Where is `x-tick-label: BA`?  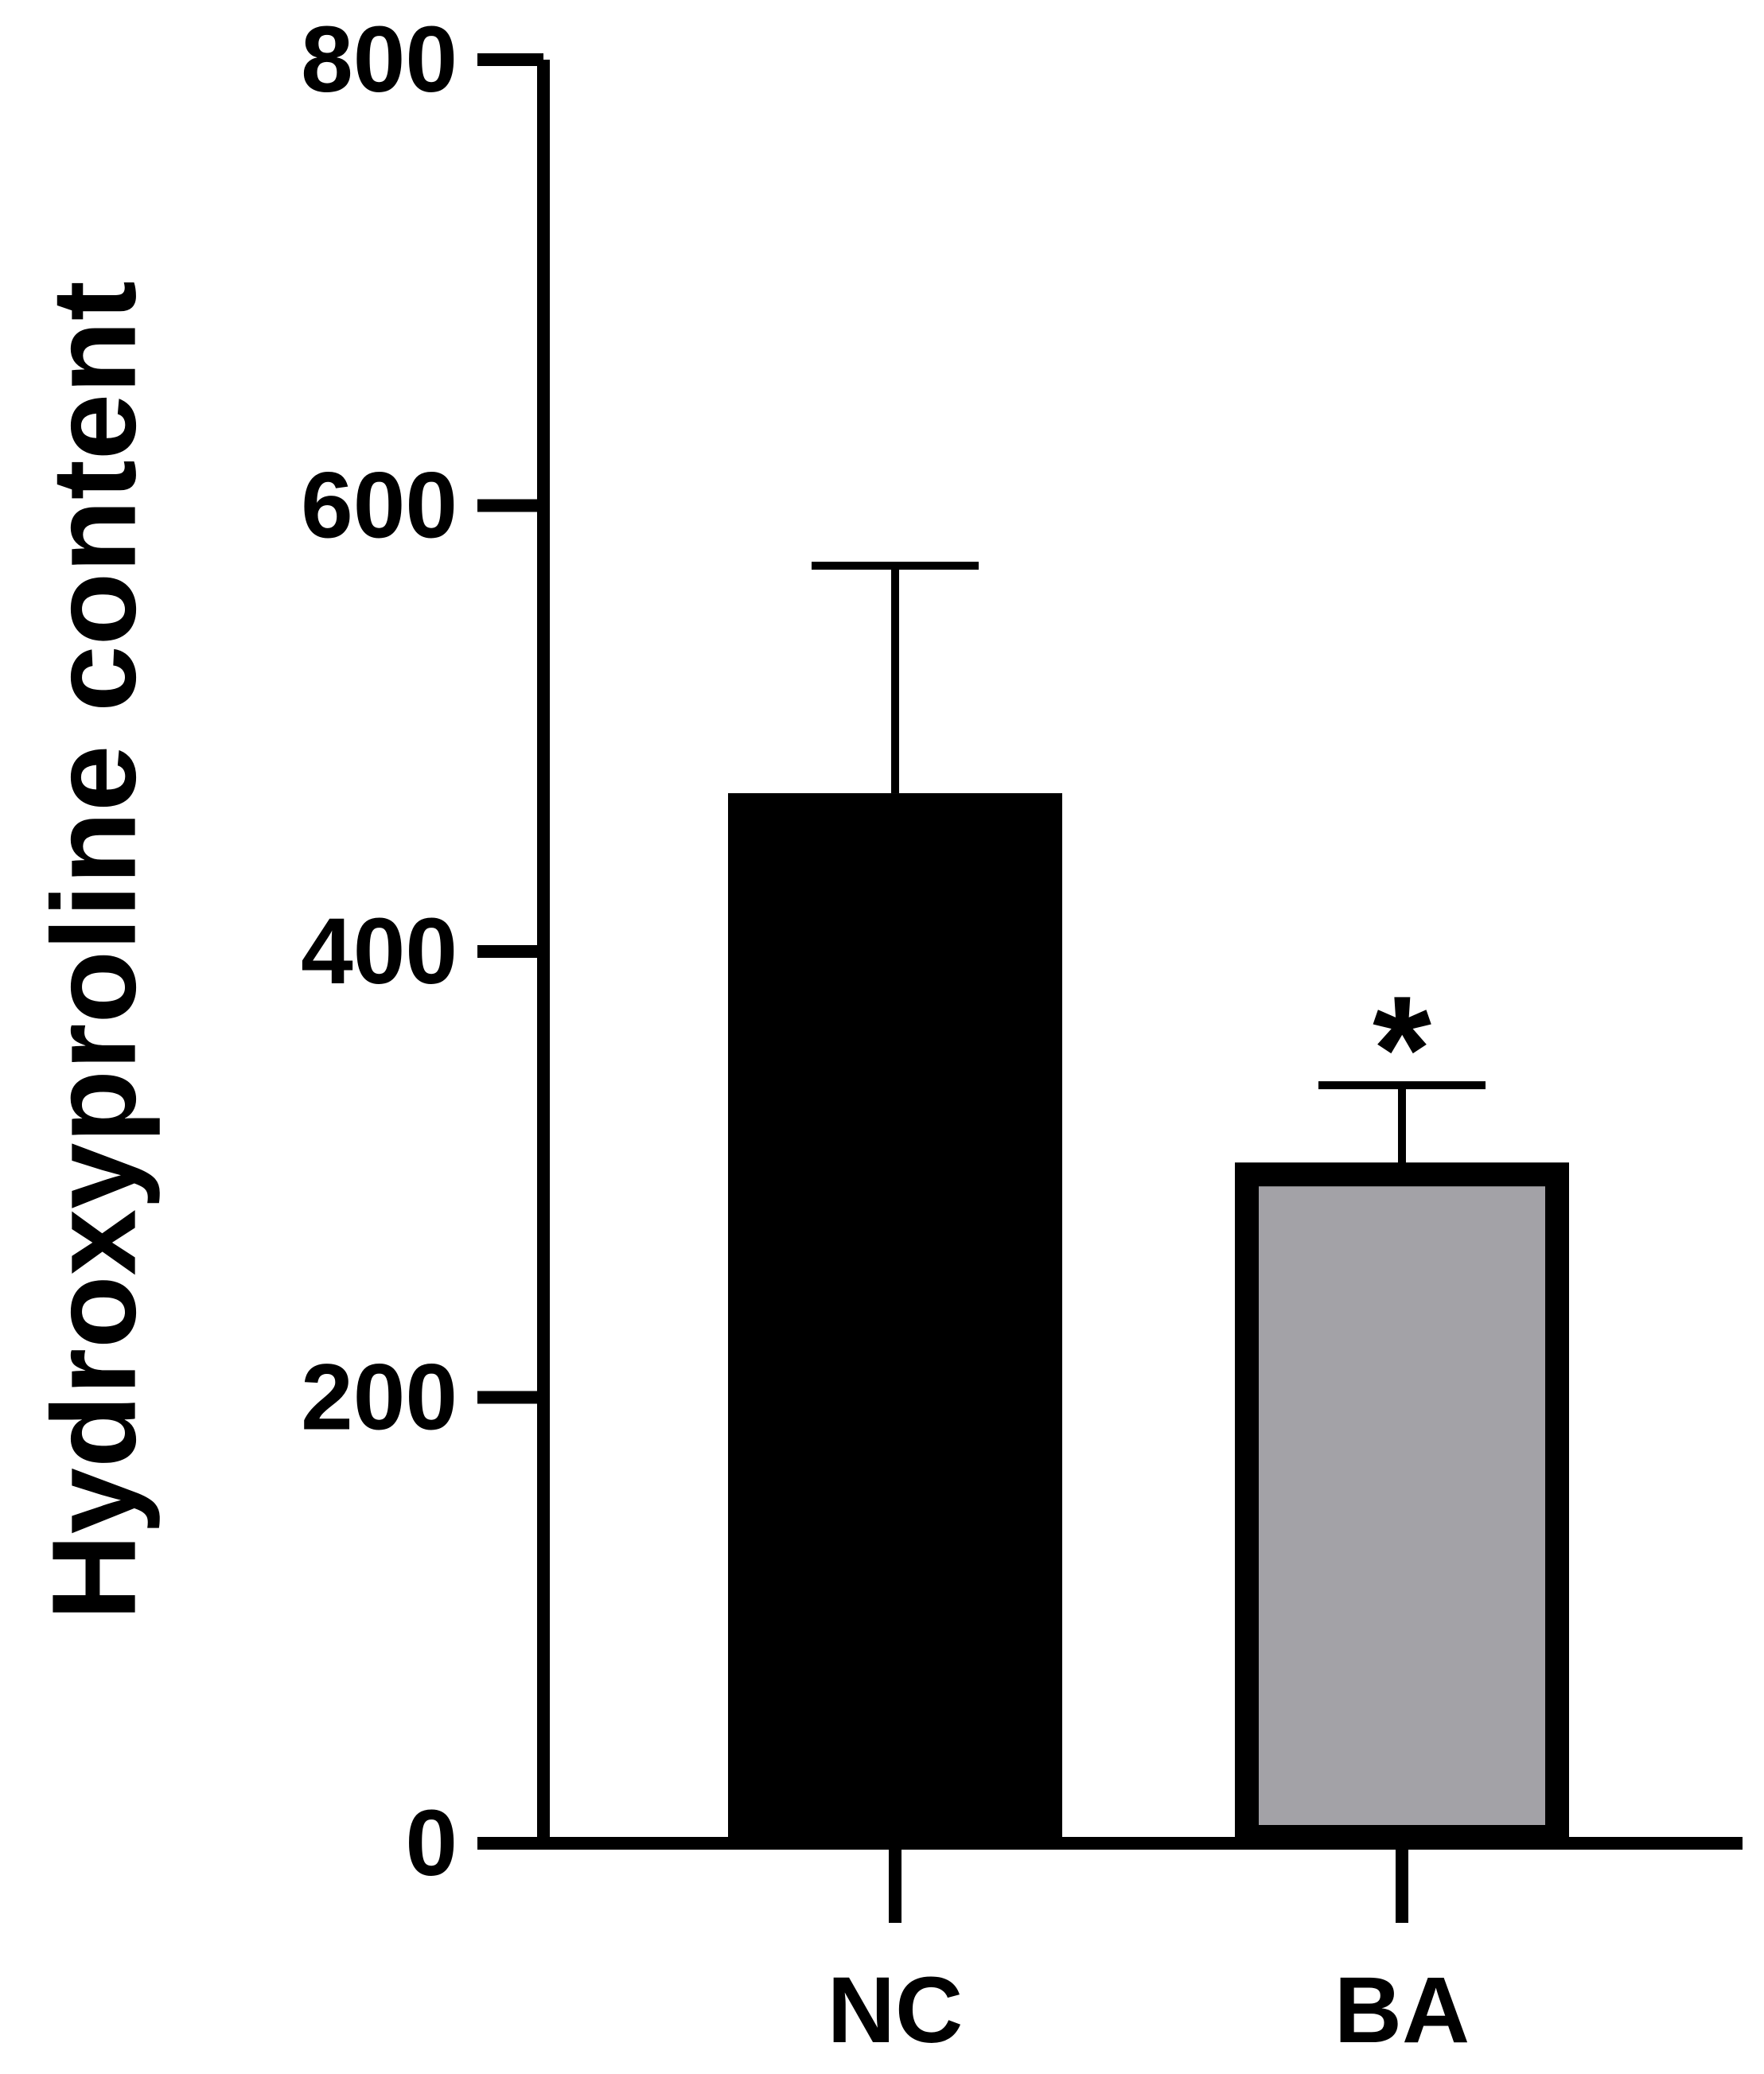
x-tick-label: BA is located at coordinates (1402, 2010).